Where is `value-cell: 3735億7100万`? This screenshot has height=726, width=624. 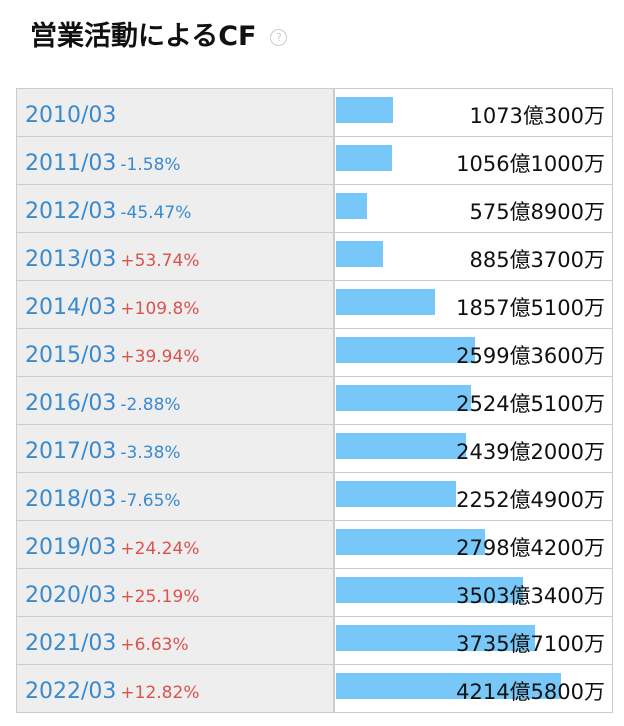
value-cell: 3735億7100万 is located at coordinates (474, 640).